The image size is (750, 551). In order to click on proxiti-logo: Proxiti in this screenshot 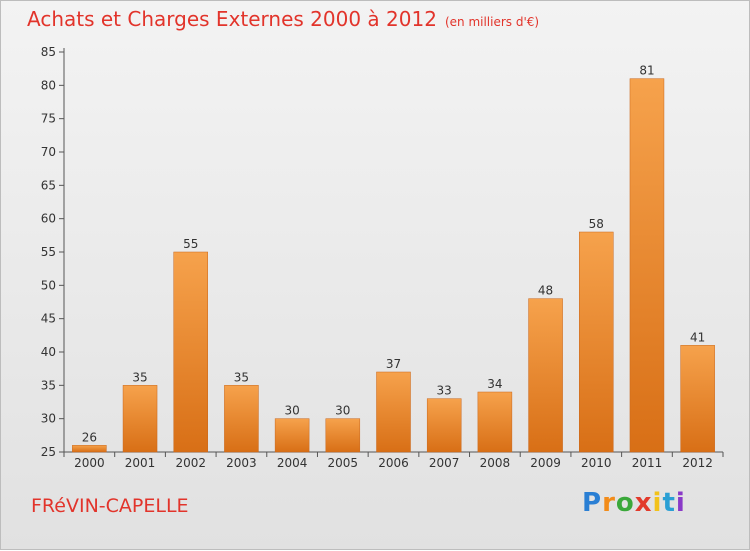, I will do `click(634, 503)`.